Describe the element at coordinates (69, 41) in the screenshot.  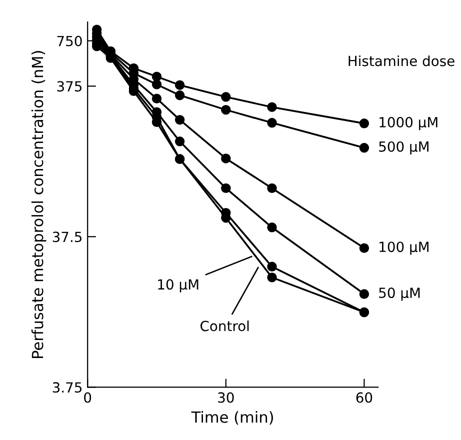
I see `y-tick-label: 750` at that location.